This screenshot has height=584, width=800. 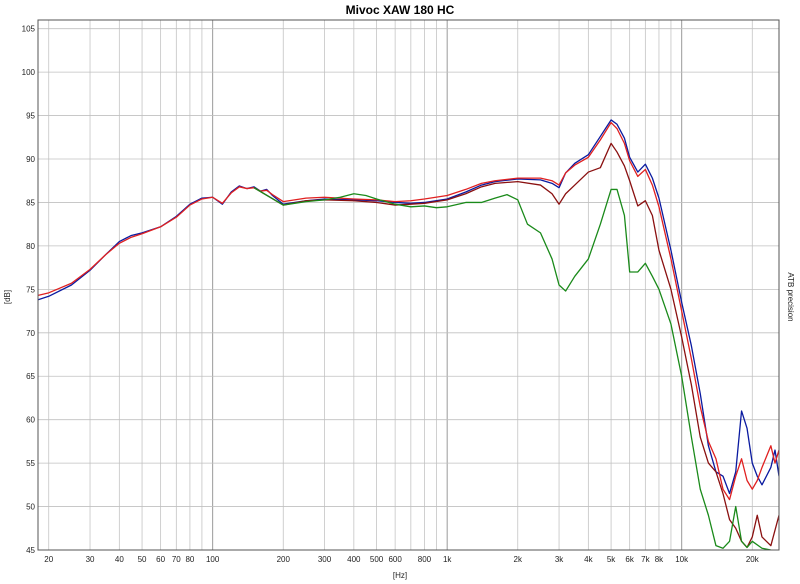 What do you see at coordinates (395, 559) in the screenshot?
I see `x-tick-label: 600` at bounding box center [395, 559].